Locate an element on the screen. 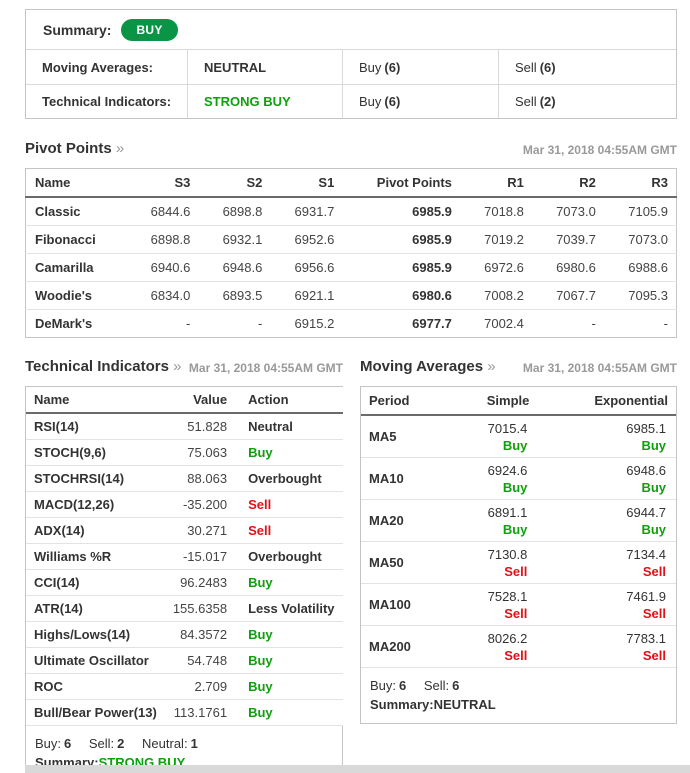  indicator-name: Highs/Lows(14) is located at coordinates (95, 634).